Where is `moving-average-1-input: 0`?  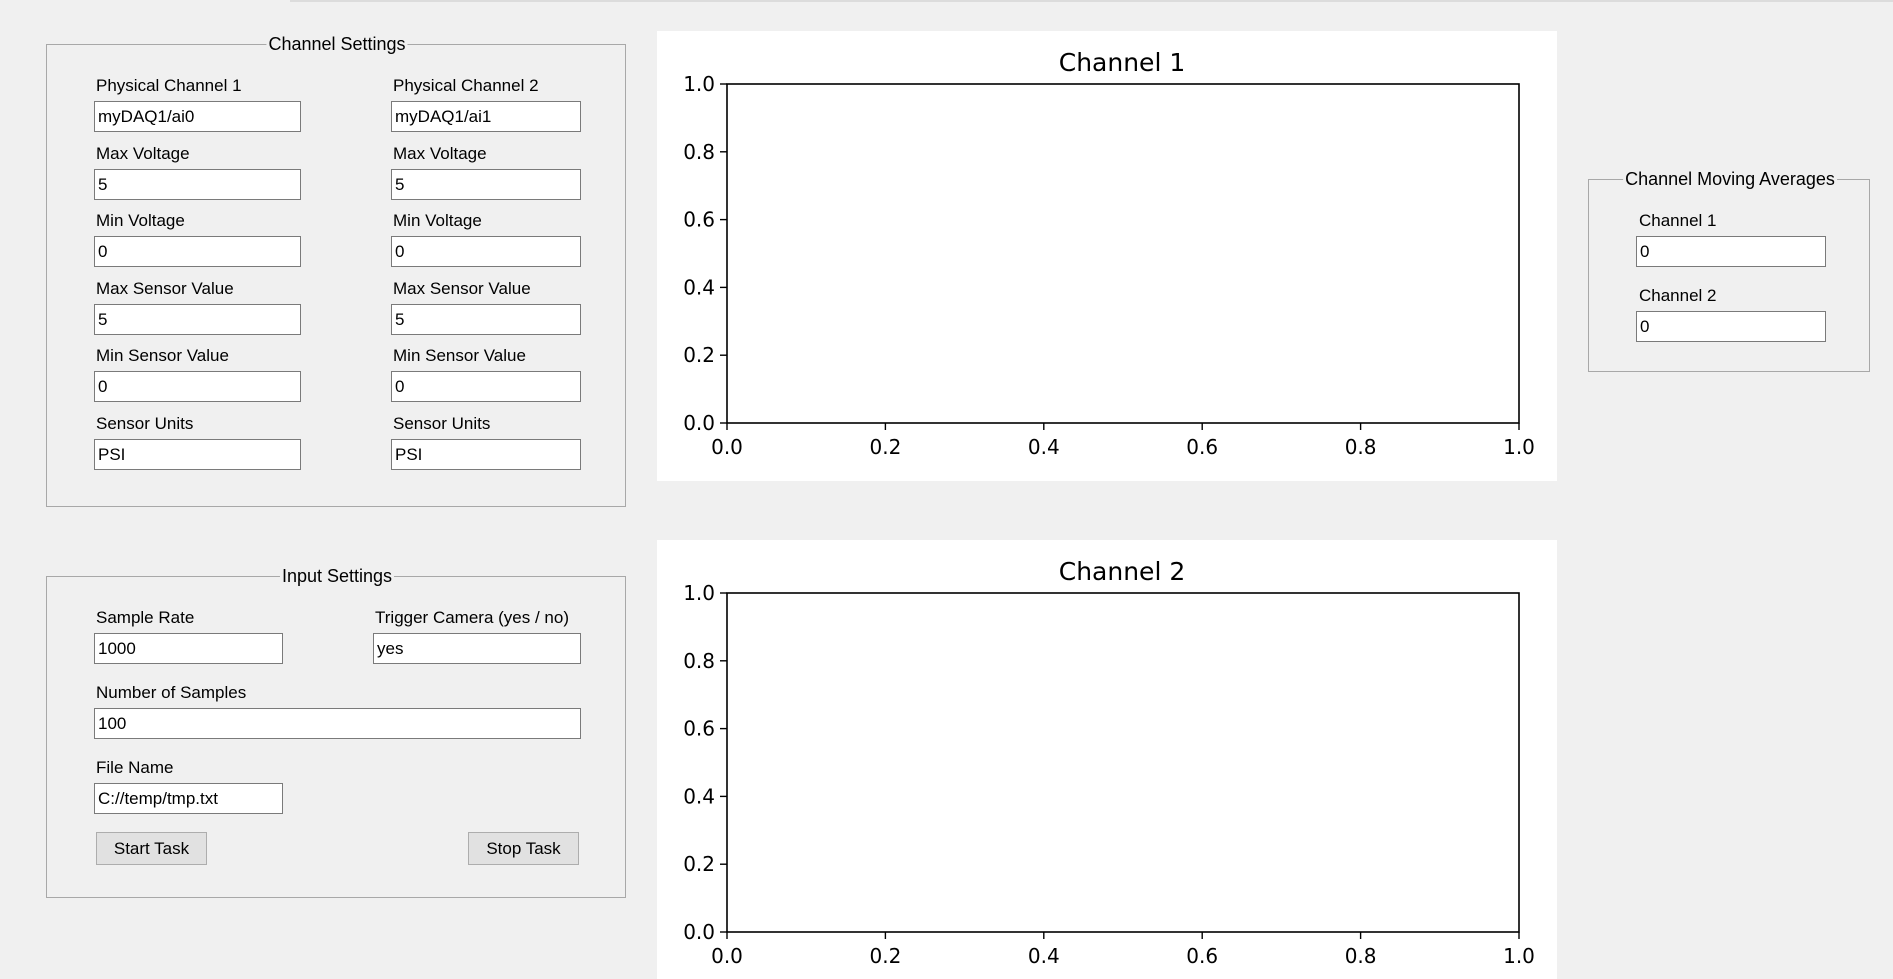
moving-average-1-input: 0 is located at coordinates (1731, 251).